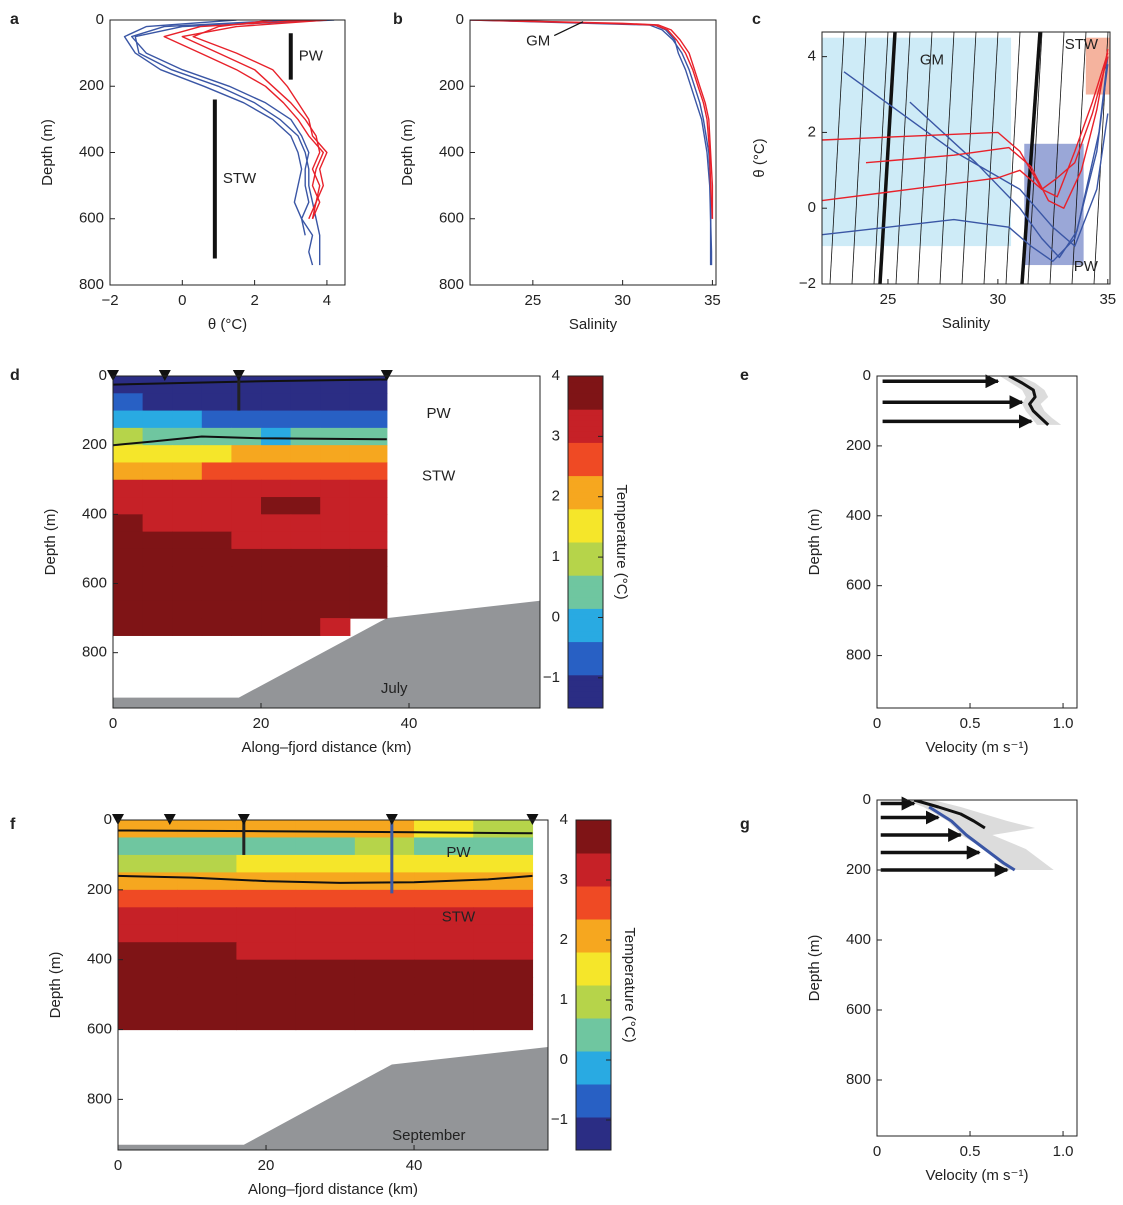 Image resolution: width=1123 pixels, height=1205 pixels. Describe the element at coordinates (250, 441) in the screenshot. I see `isotherm` at that location.